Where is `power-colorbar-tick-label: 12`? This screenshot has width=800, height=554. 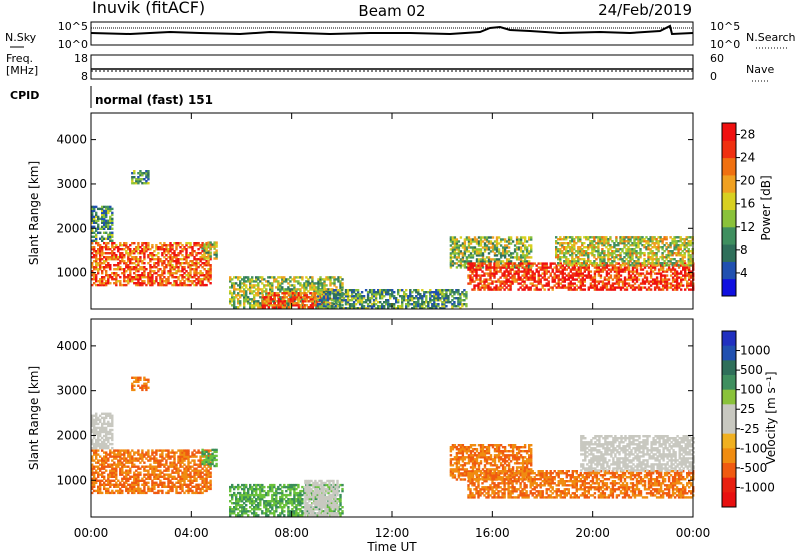 power-colorbar-tick-label: 12 is located at coordinates (747, 227).